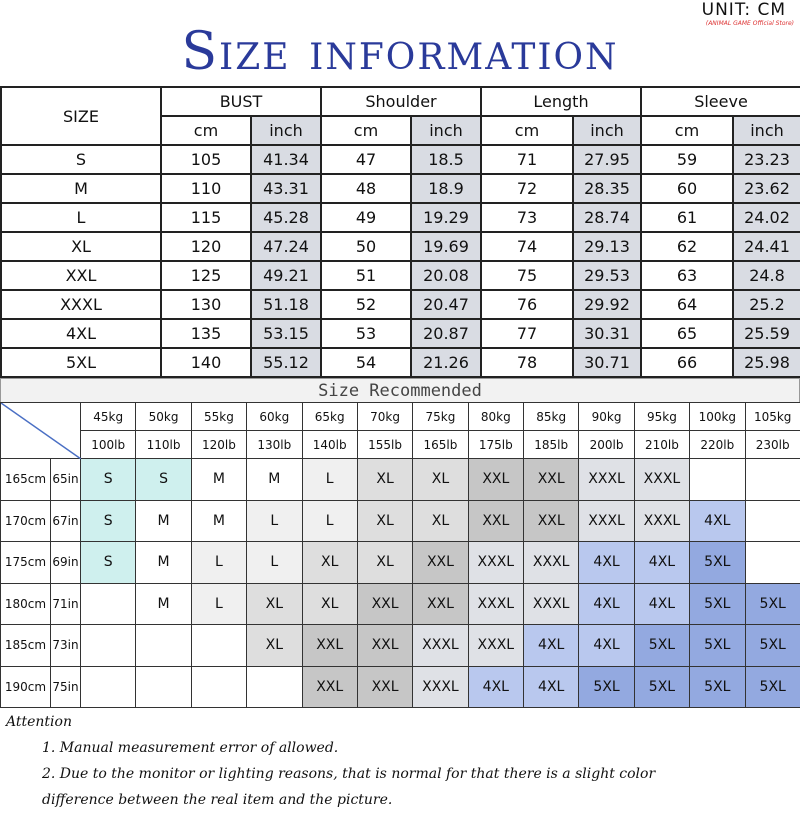 Image resolution: width=800 pixels, height=813 pixels. I want to click on table-cell: 47, so click(366, 159).